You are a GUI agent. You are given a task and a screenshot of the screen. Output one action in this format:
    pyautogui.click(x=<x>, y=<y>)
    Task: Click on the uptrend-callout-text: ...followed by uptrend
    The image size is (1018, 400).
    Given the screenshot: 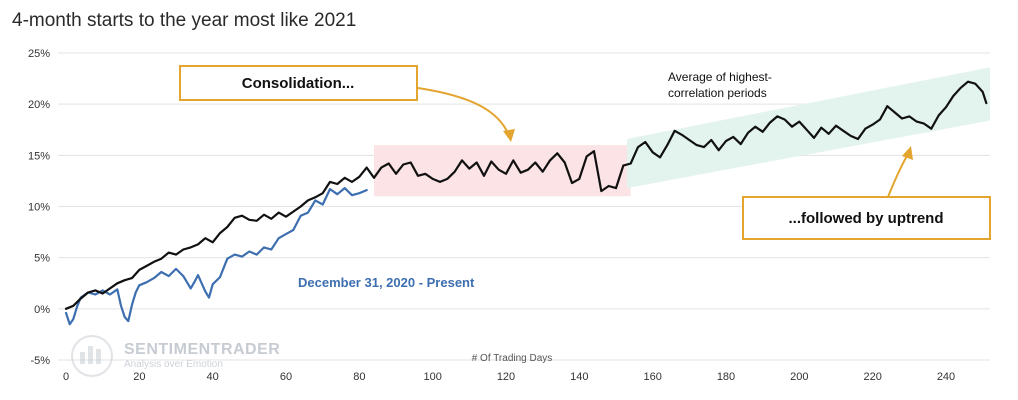 What is the action you would take?
    pyautogui.click(x=866, y=218)
    